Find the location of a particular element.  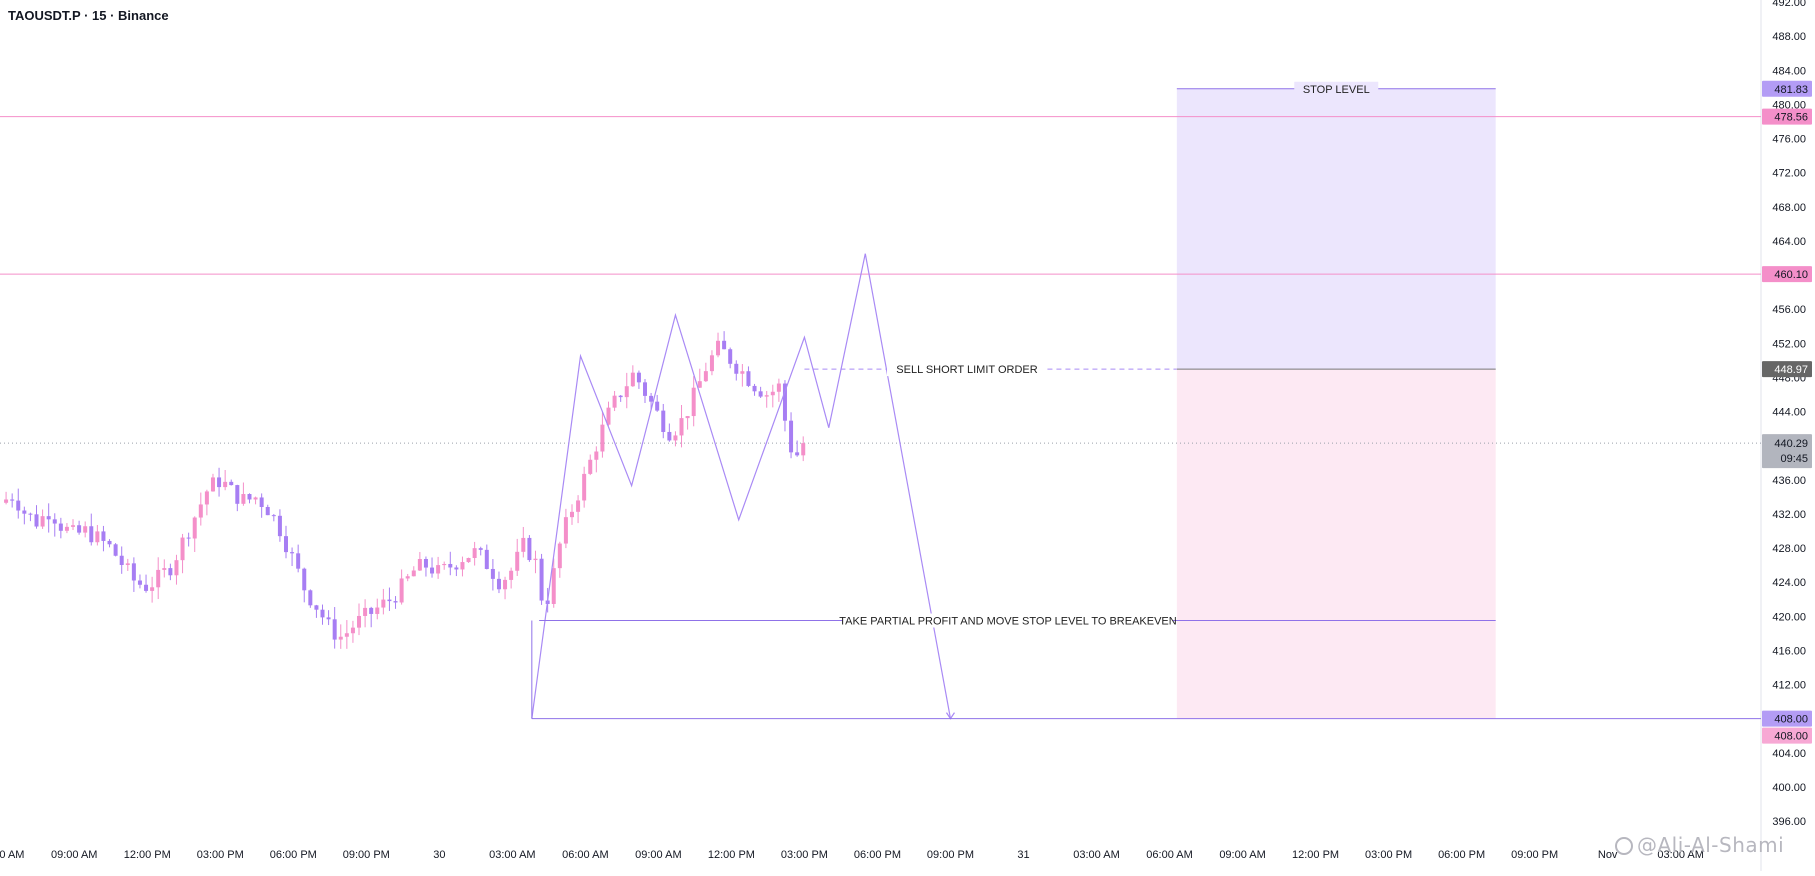

stop-zone is located at coordinates (1336, 229).